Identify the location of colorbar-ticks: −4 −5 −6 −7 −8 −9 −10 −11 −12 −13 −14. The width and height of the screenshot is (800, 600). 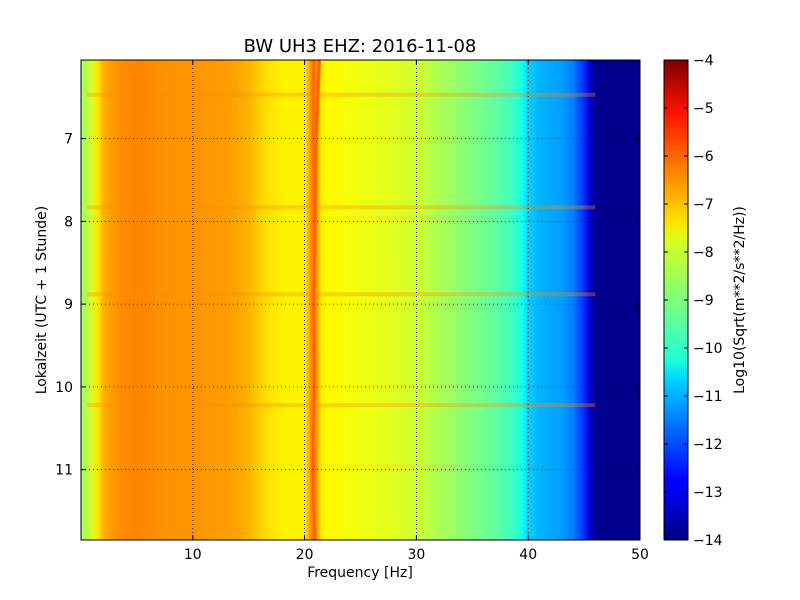
(693, 301).